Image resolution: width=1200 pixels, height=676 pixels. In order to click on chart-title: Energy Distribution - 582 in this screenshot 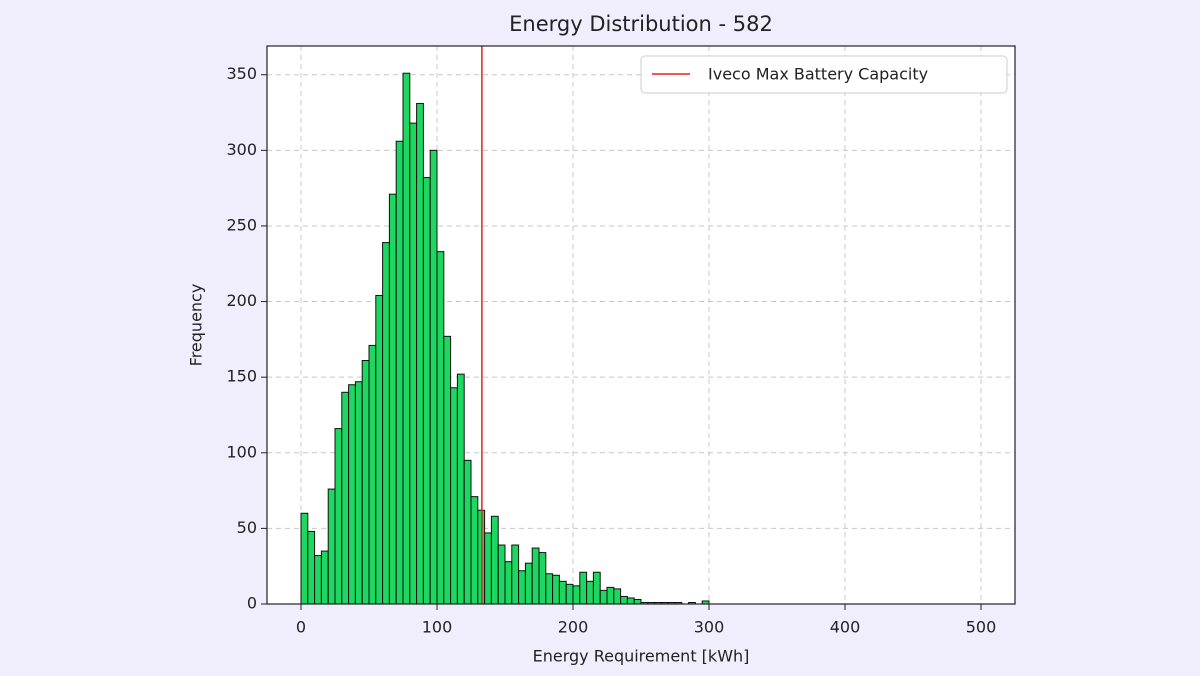, I will do `click(641, 24)`.